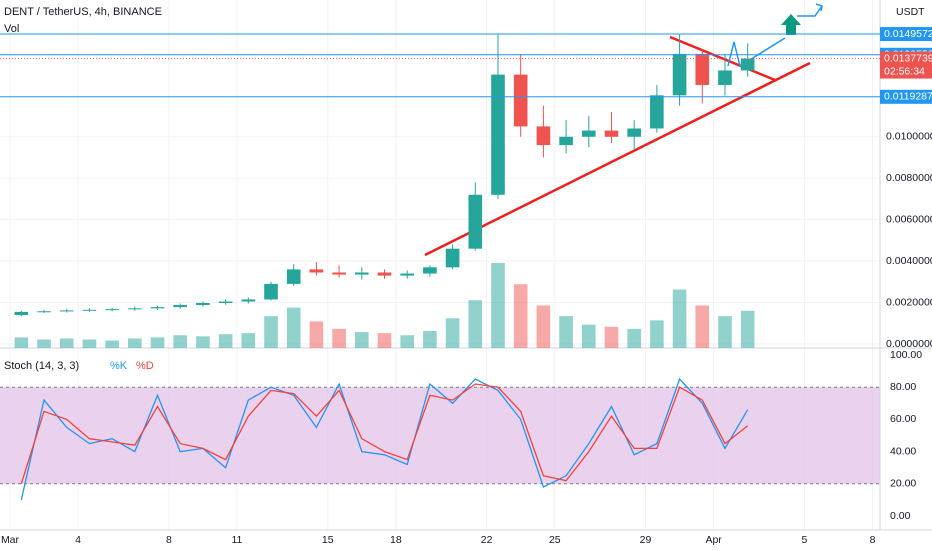  Describe the element at coordinates (646, 540) in the screenshot. I see `x-tick-label: 29` at that location.